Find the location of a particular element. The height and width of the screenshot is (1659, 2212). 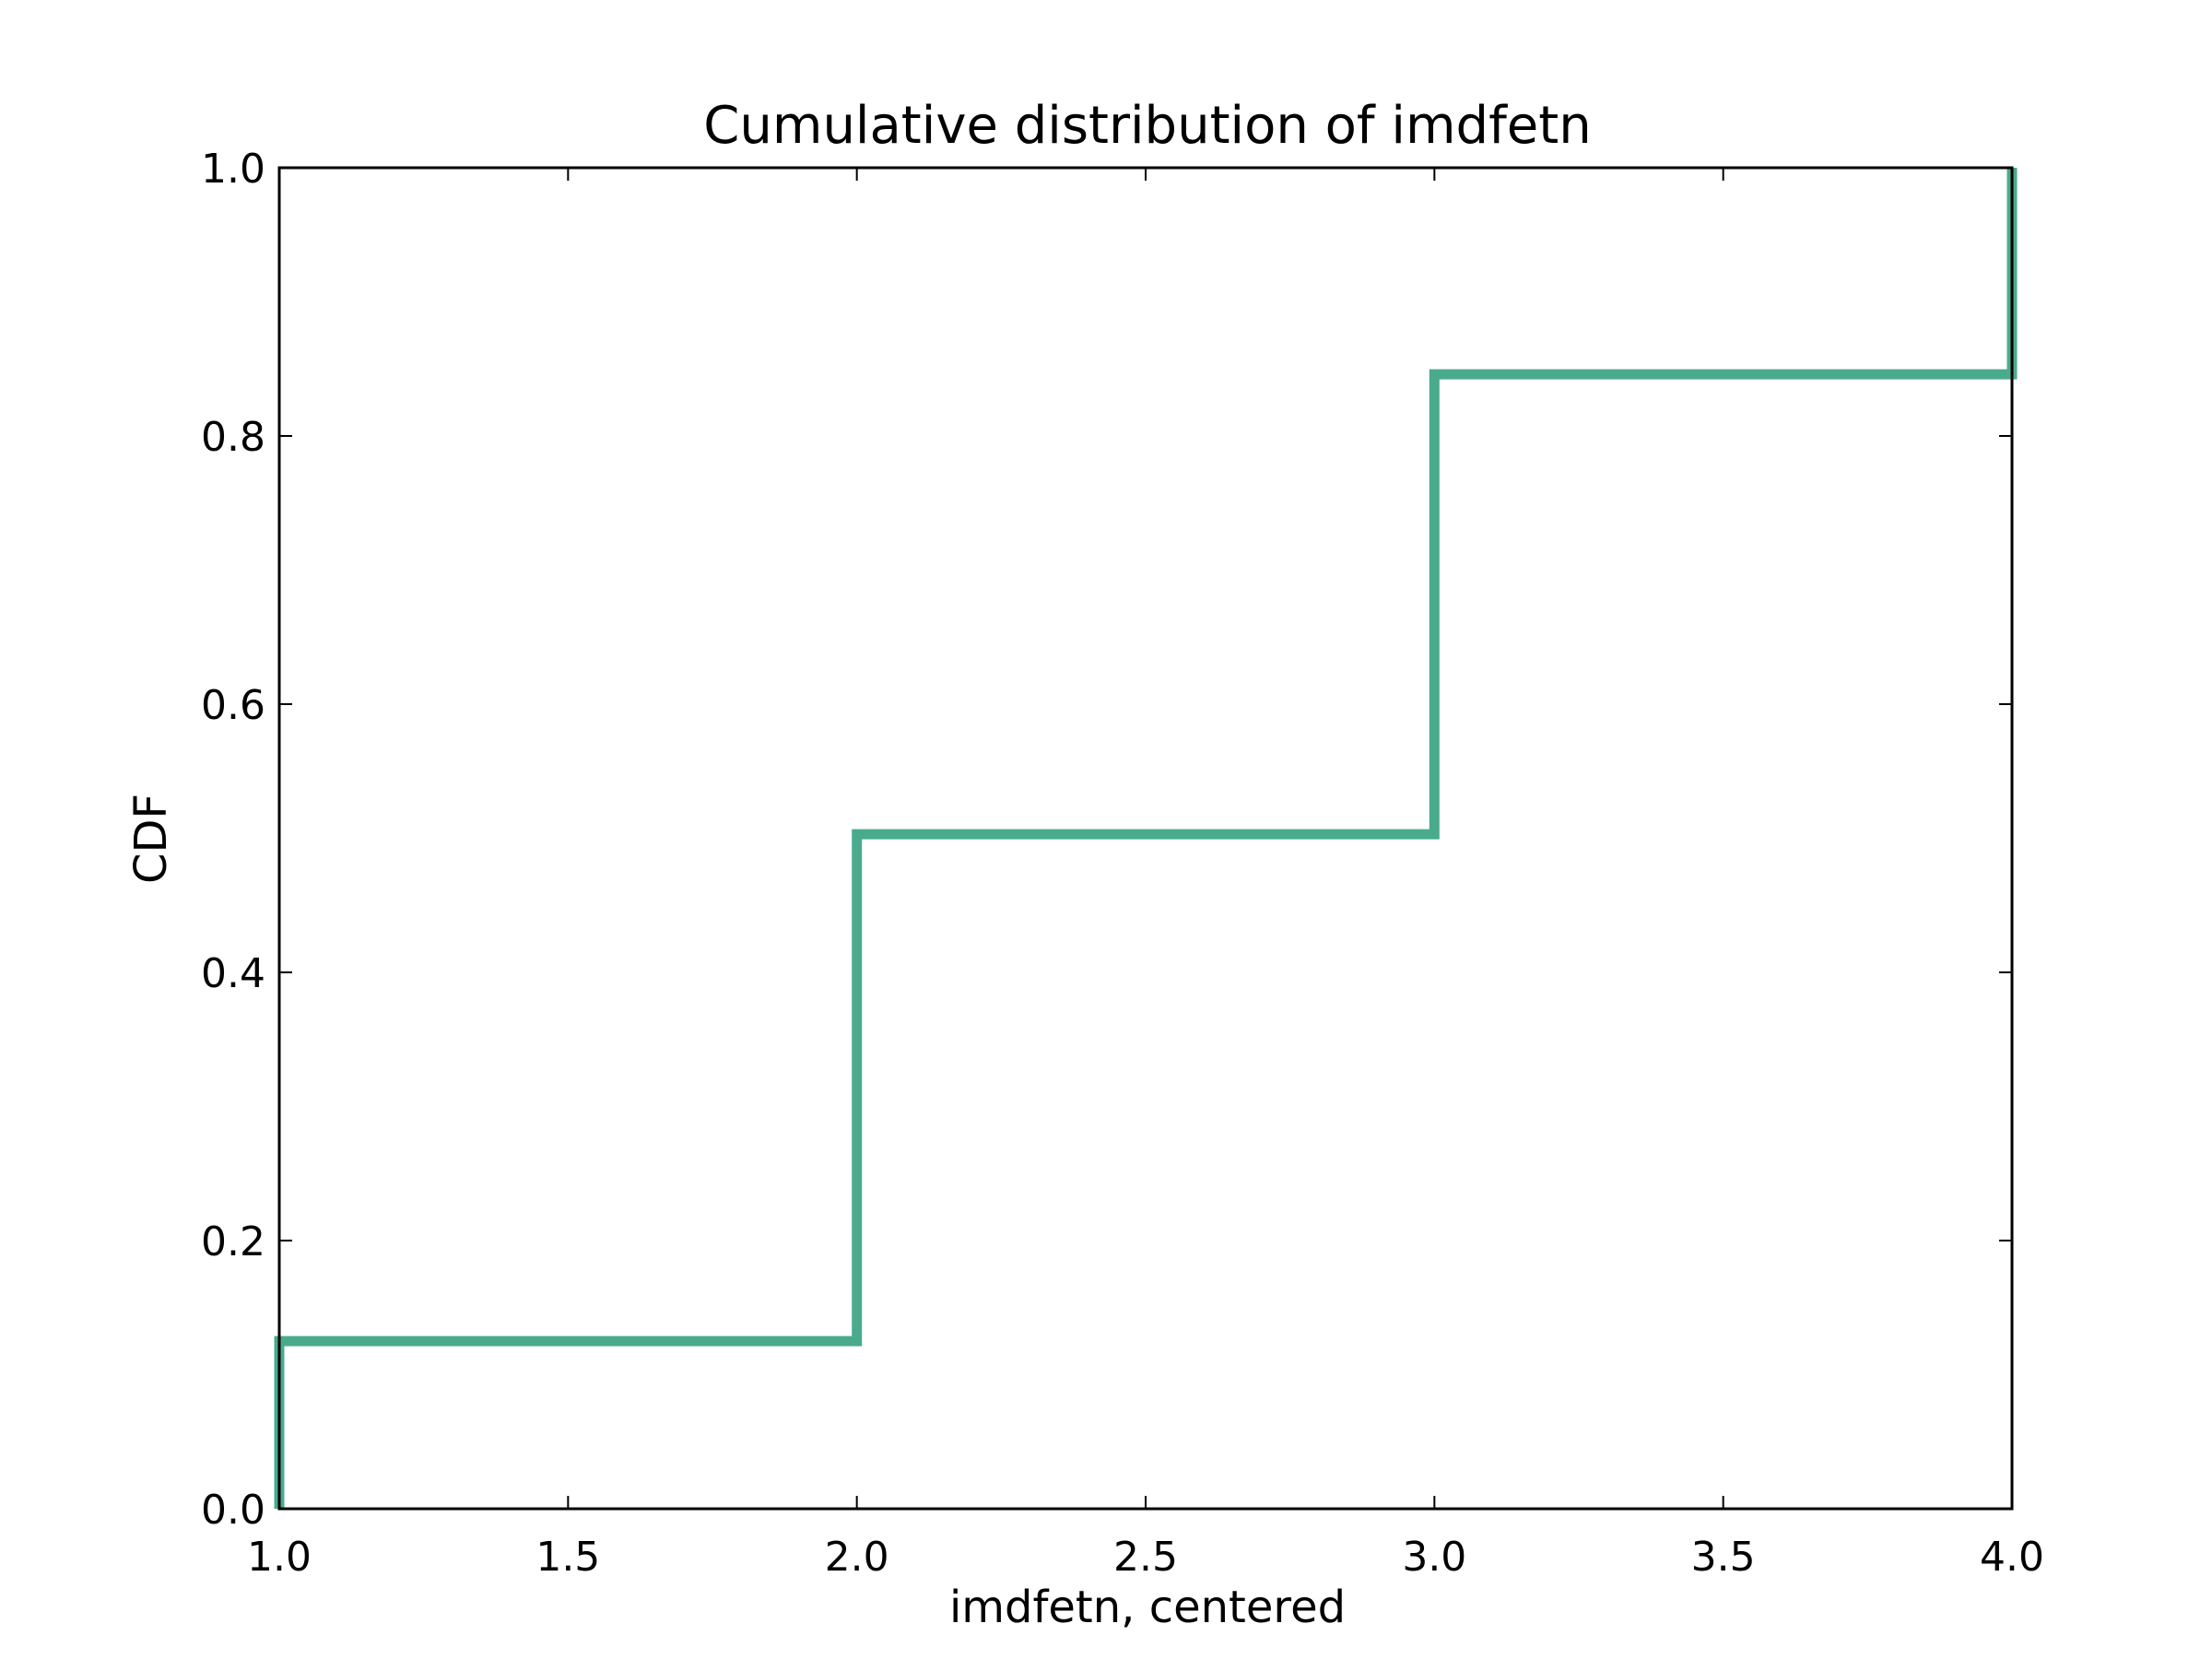

chart-title: Cumulative distribution of imdfetn is located at coordinates (1147, 126).